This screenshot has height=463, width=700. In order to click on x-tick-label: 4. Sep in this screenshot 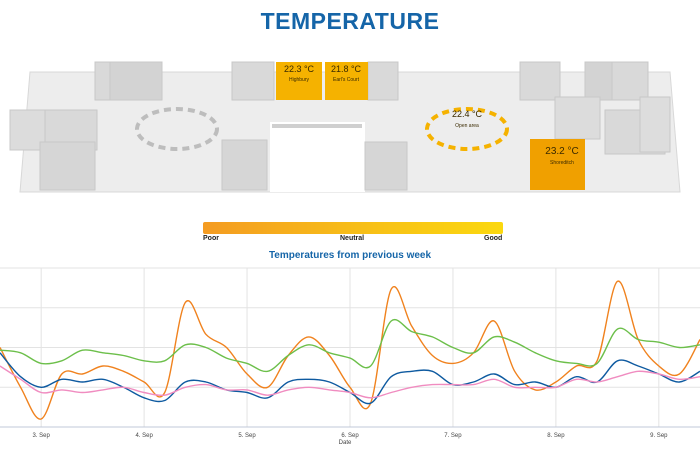, I will do `click(144, 436)`.